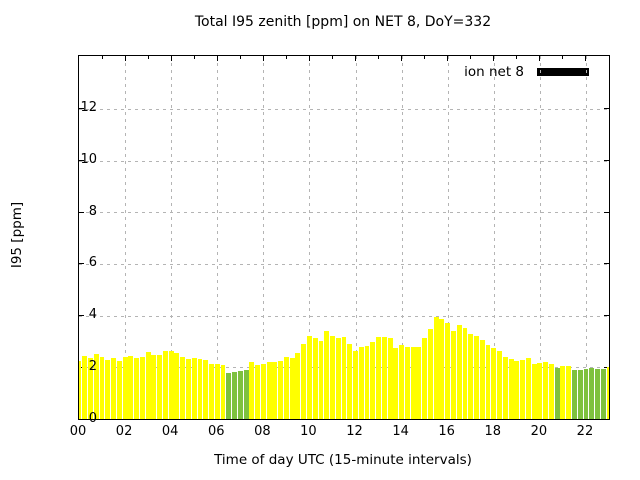 This screenshot has width=640, height=480. What do you see at coordinates (586, 393) in the screenshot?
I see `bar-22:00` at bounding box center [586, 393].